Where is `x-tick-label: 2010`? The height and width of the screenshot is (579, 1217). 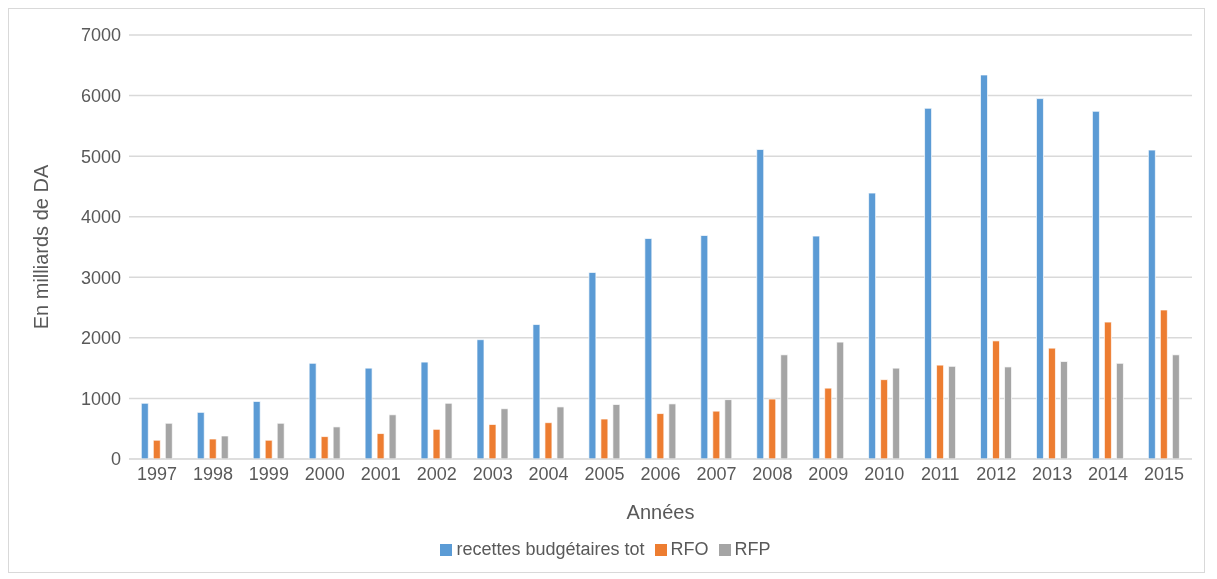 x-tick-label: 2010 is located at coordinates (884, 473).